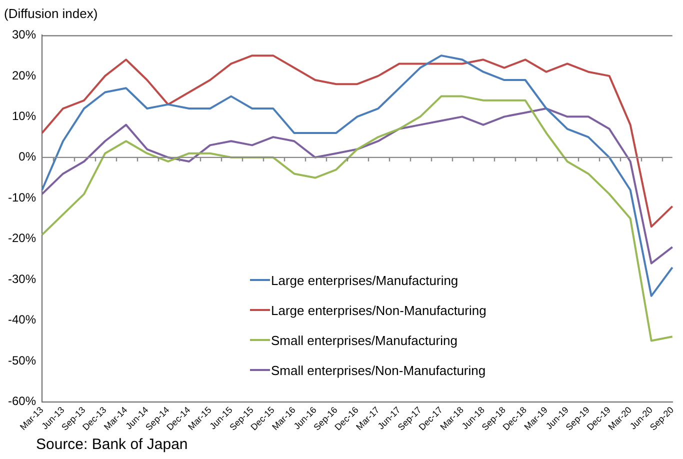 The width and height of the screenshot is (683, 459). I want to click on y-tick-label: -60%, so click(22, 401).